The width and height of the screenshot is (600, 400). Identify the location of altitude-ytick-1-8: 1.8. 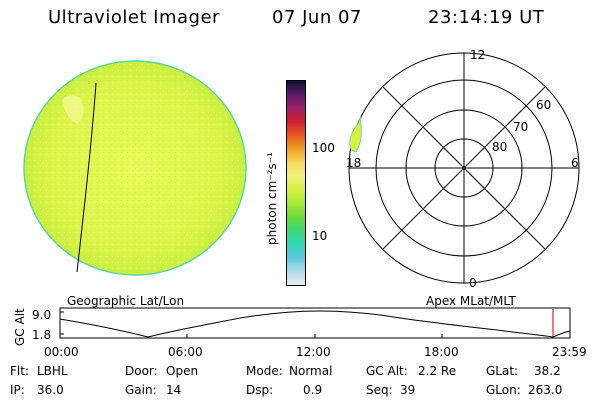
(42, 335).